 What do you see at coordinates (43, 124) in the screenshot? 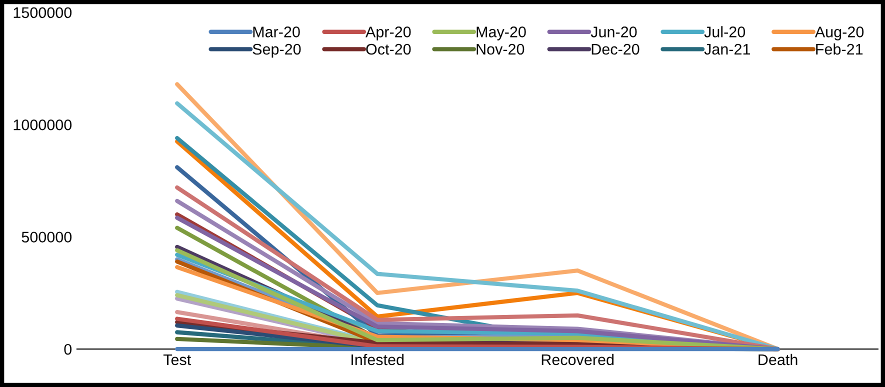
I see `y-tick-label: 1000000` at bounding box center [43, 124].